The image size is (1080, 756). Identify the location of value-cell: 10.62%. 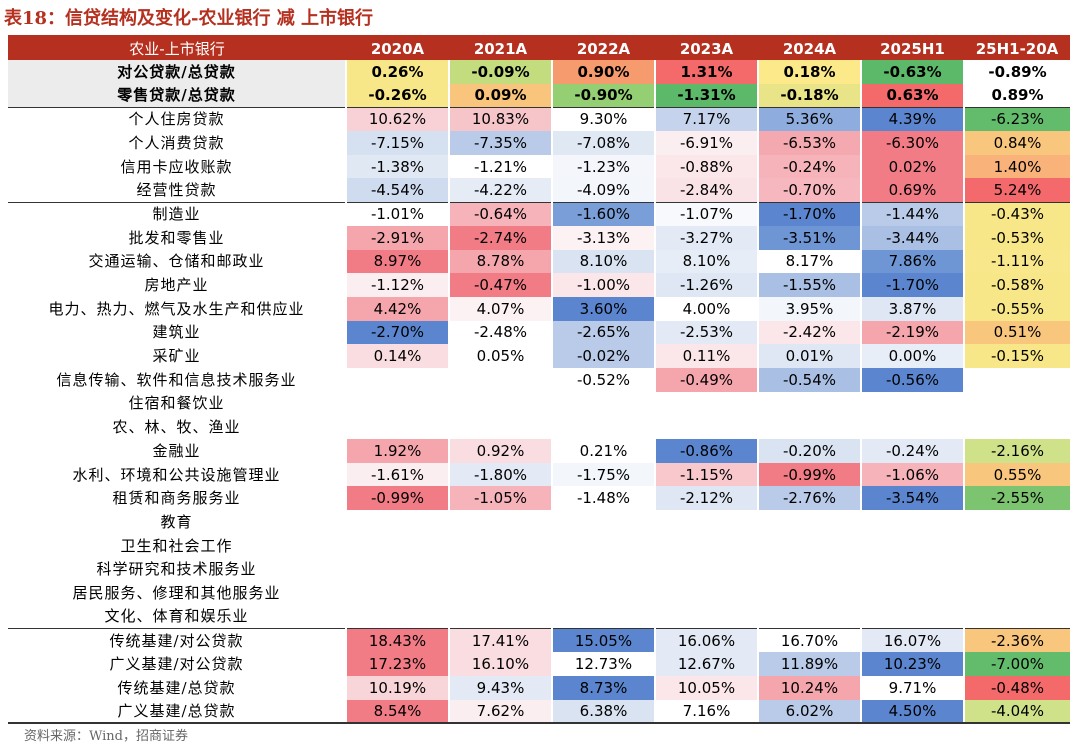
(397, 119).